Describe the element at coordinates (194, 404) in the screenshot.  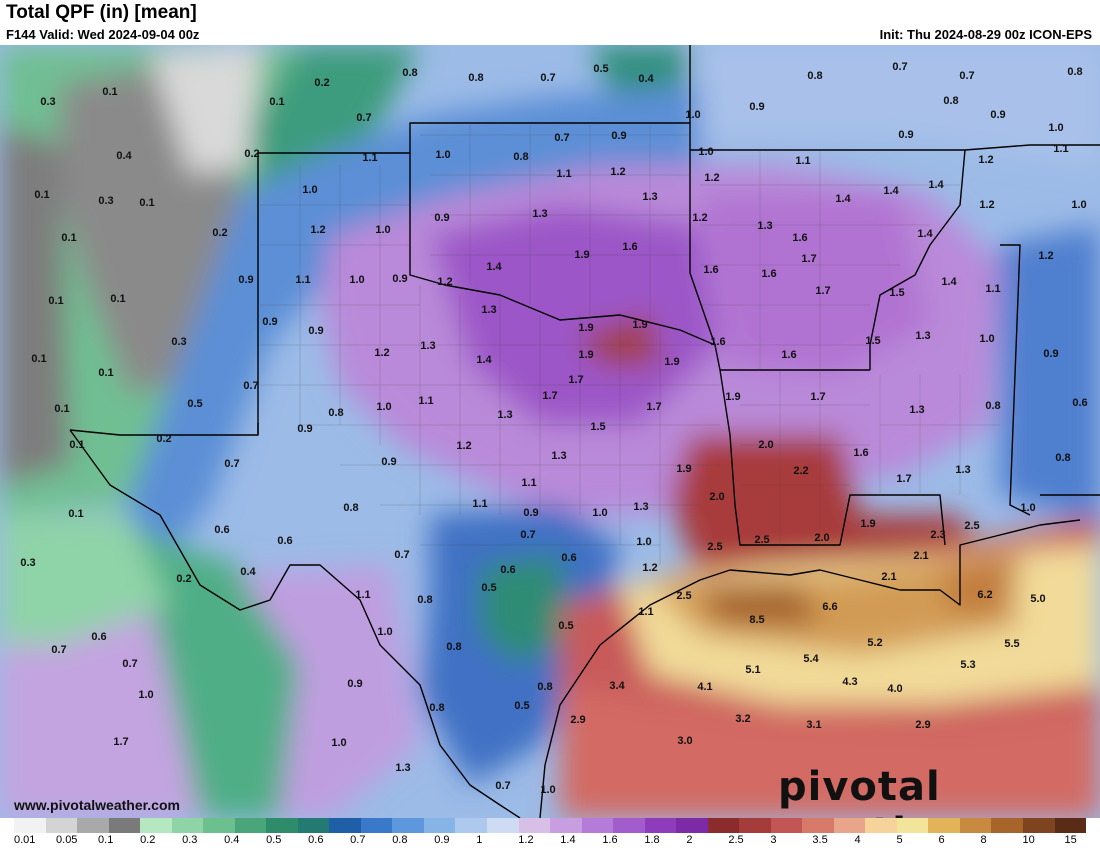
I see `precip-value-label: 0.5` at that location.